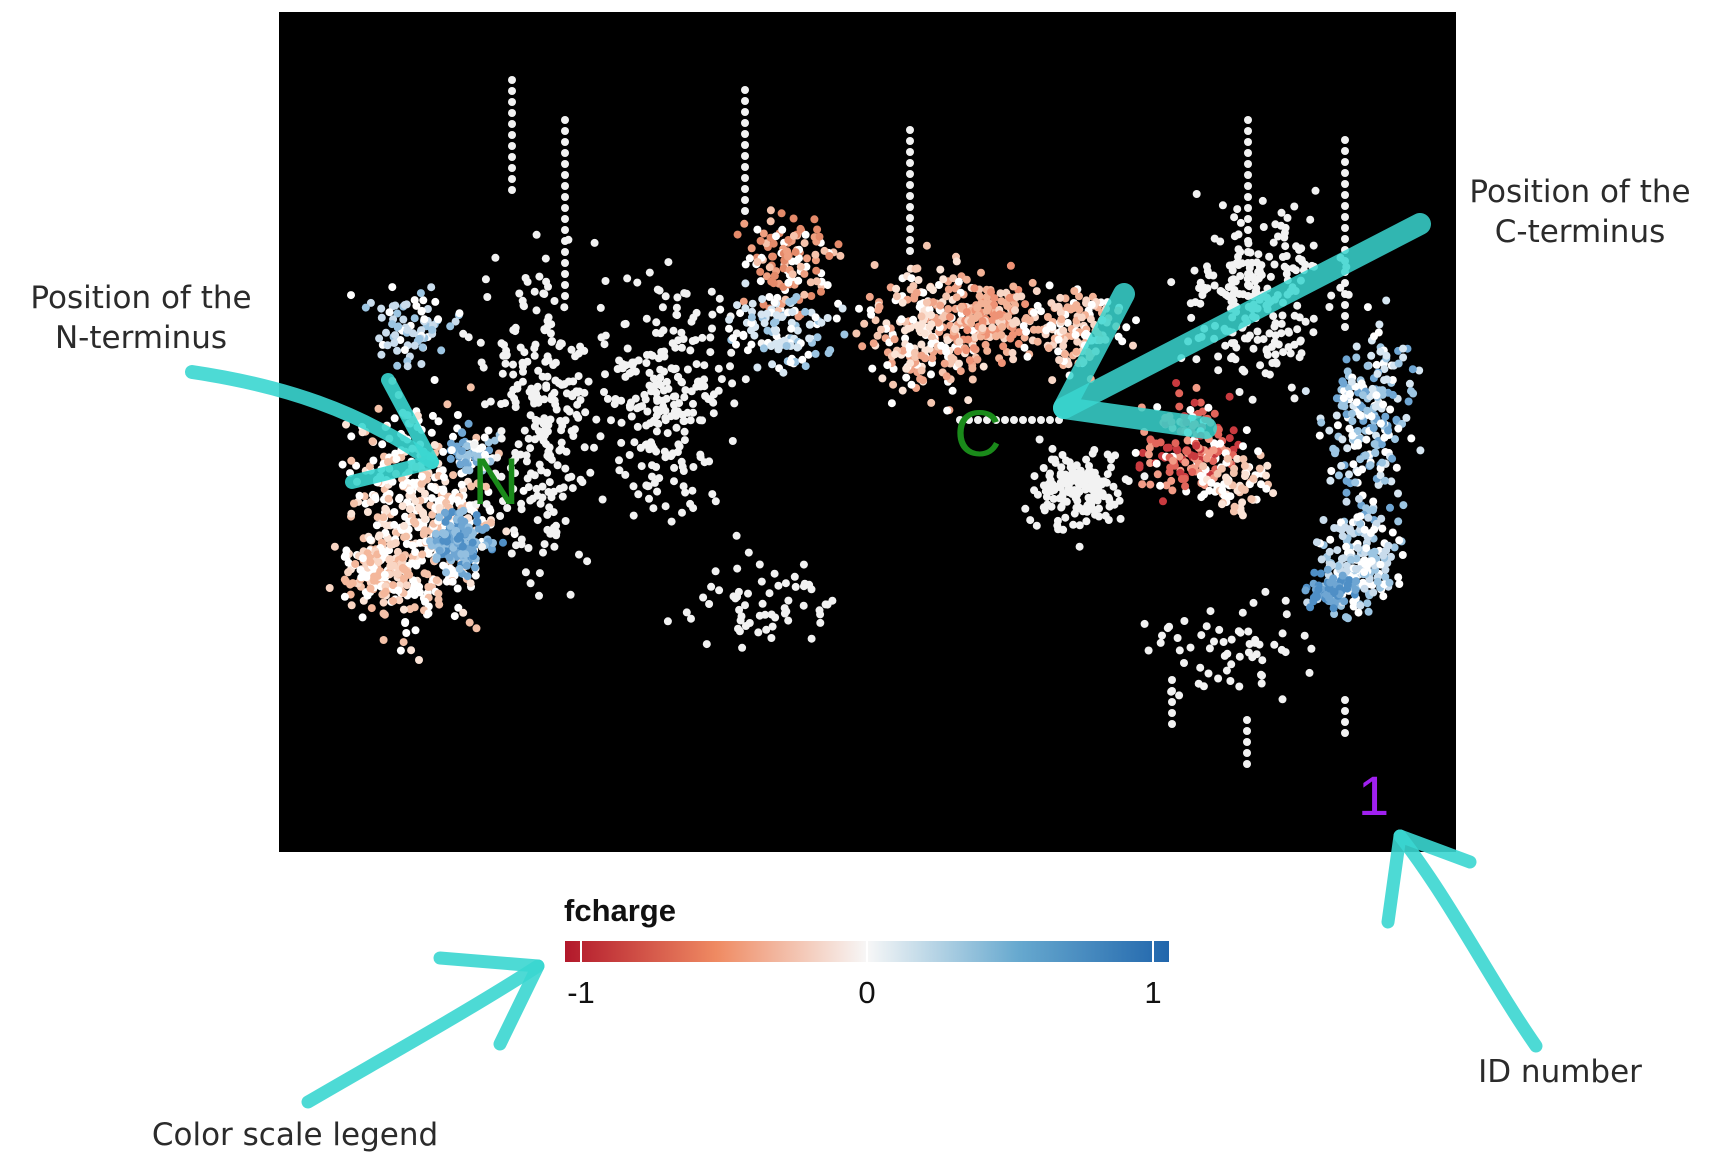  I want to click on color-scale-annotation: Color scale legend, so click(295, 1135).